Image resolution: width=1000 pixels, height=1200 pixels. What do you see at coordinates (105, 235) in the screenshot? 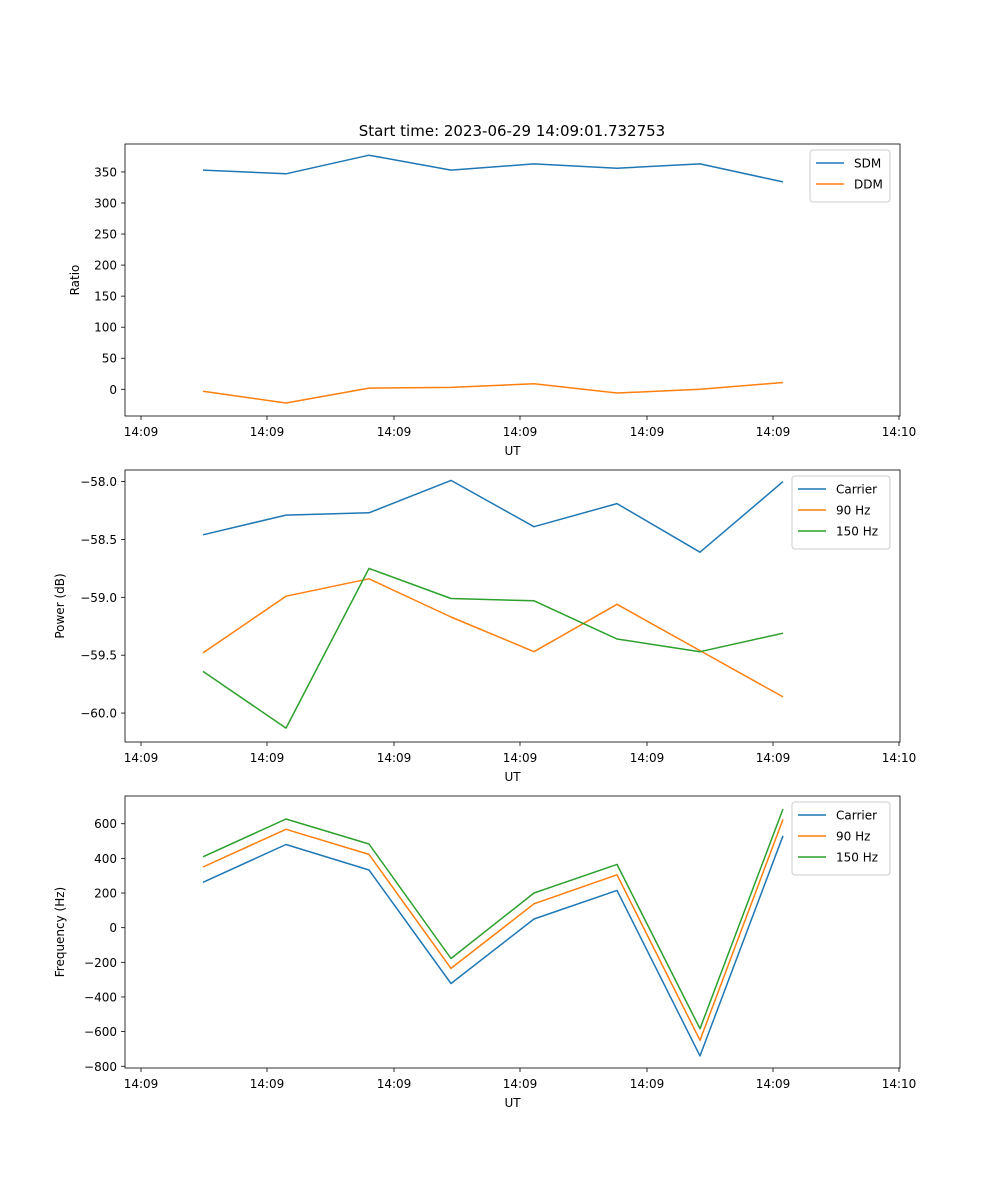
I see `y-tick-label: 250` at bounding box center [105, 235].